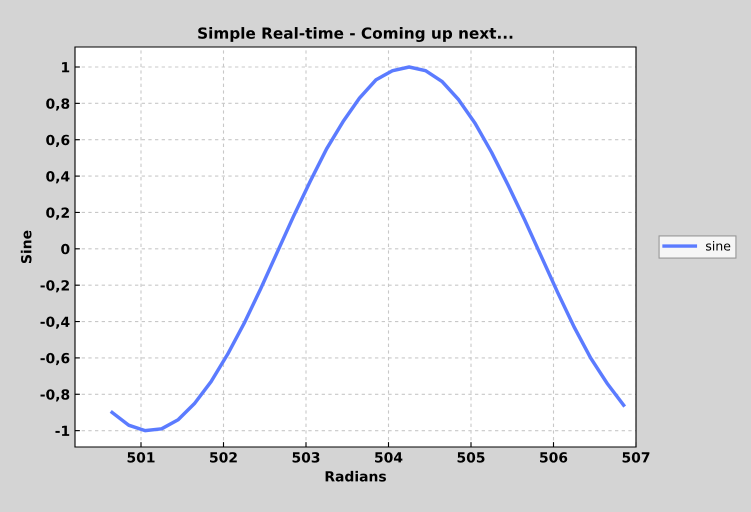  What do you see at coordinates (55, 359) in the screenshot?
I see `y-tick-label: -0,6` at bounding box center [55, 359].